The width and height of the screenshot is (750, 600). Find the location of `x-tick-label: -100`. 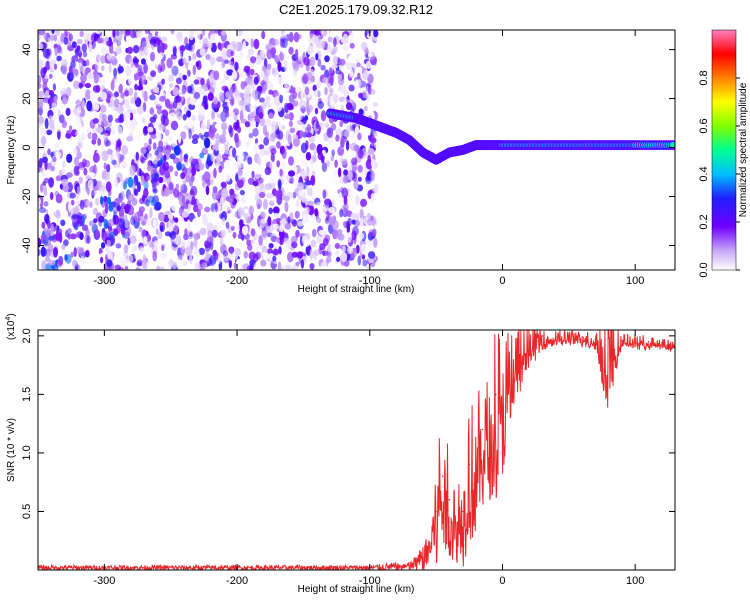

x-tick-label: -100 is located at coordinates (370, 581).